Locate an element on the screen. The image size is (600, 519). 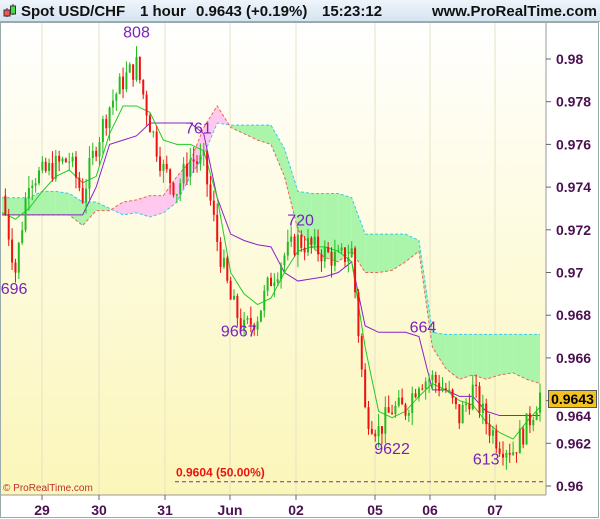
y-tick-label: 0.962 is located at coordinates (573, 443).